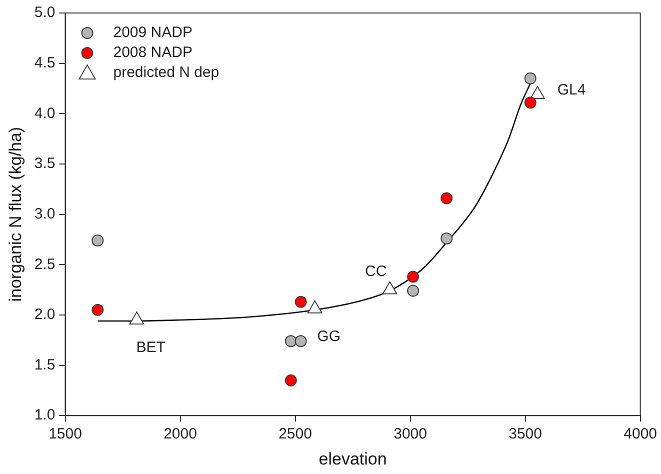 The width and height of the screenshot is (661, 474). I want to click on y-tick-label: 1.0, so click(45, 415).